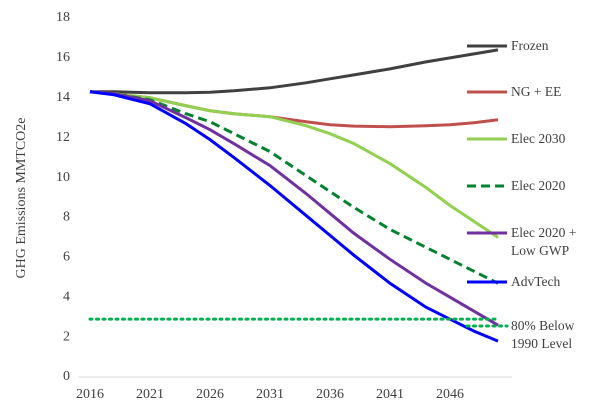 This screenshot has width=600, height=407. I want to click on legend-label: NG + EE, so click(536, 91).